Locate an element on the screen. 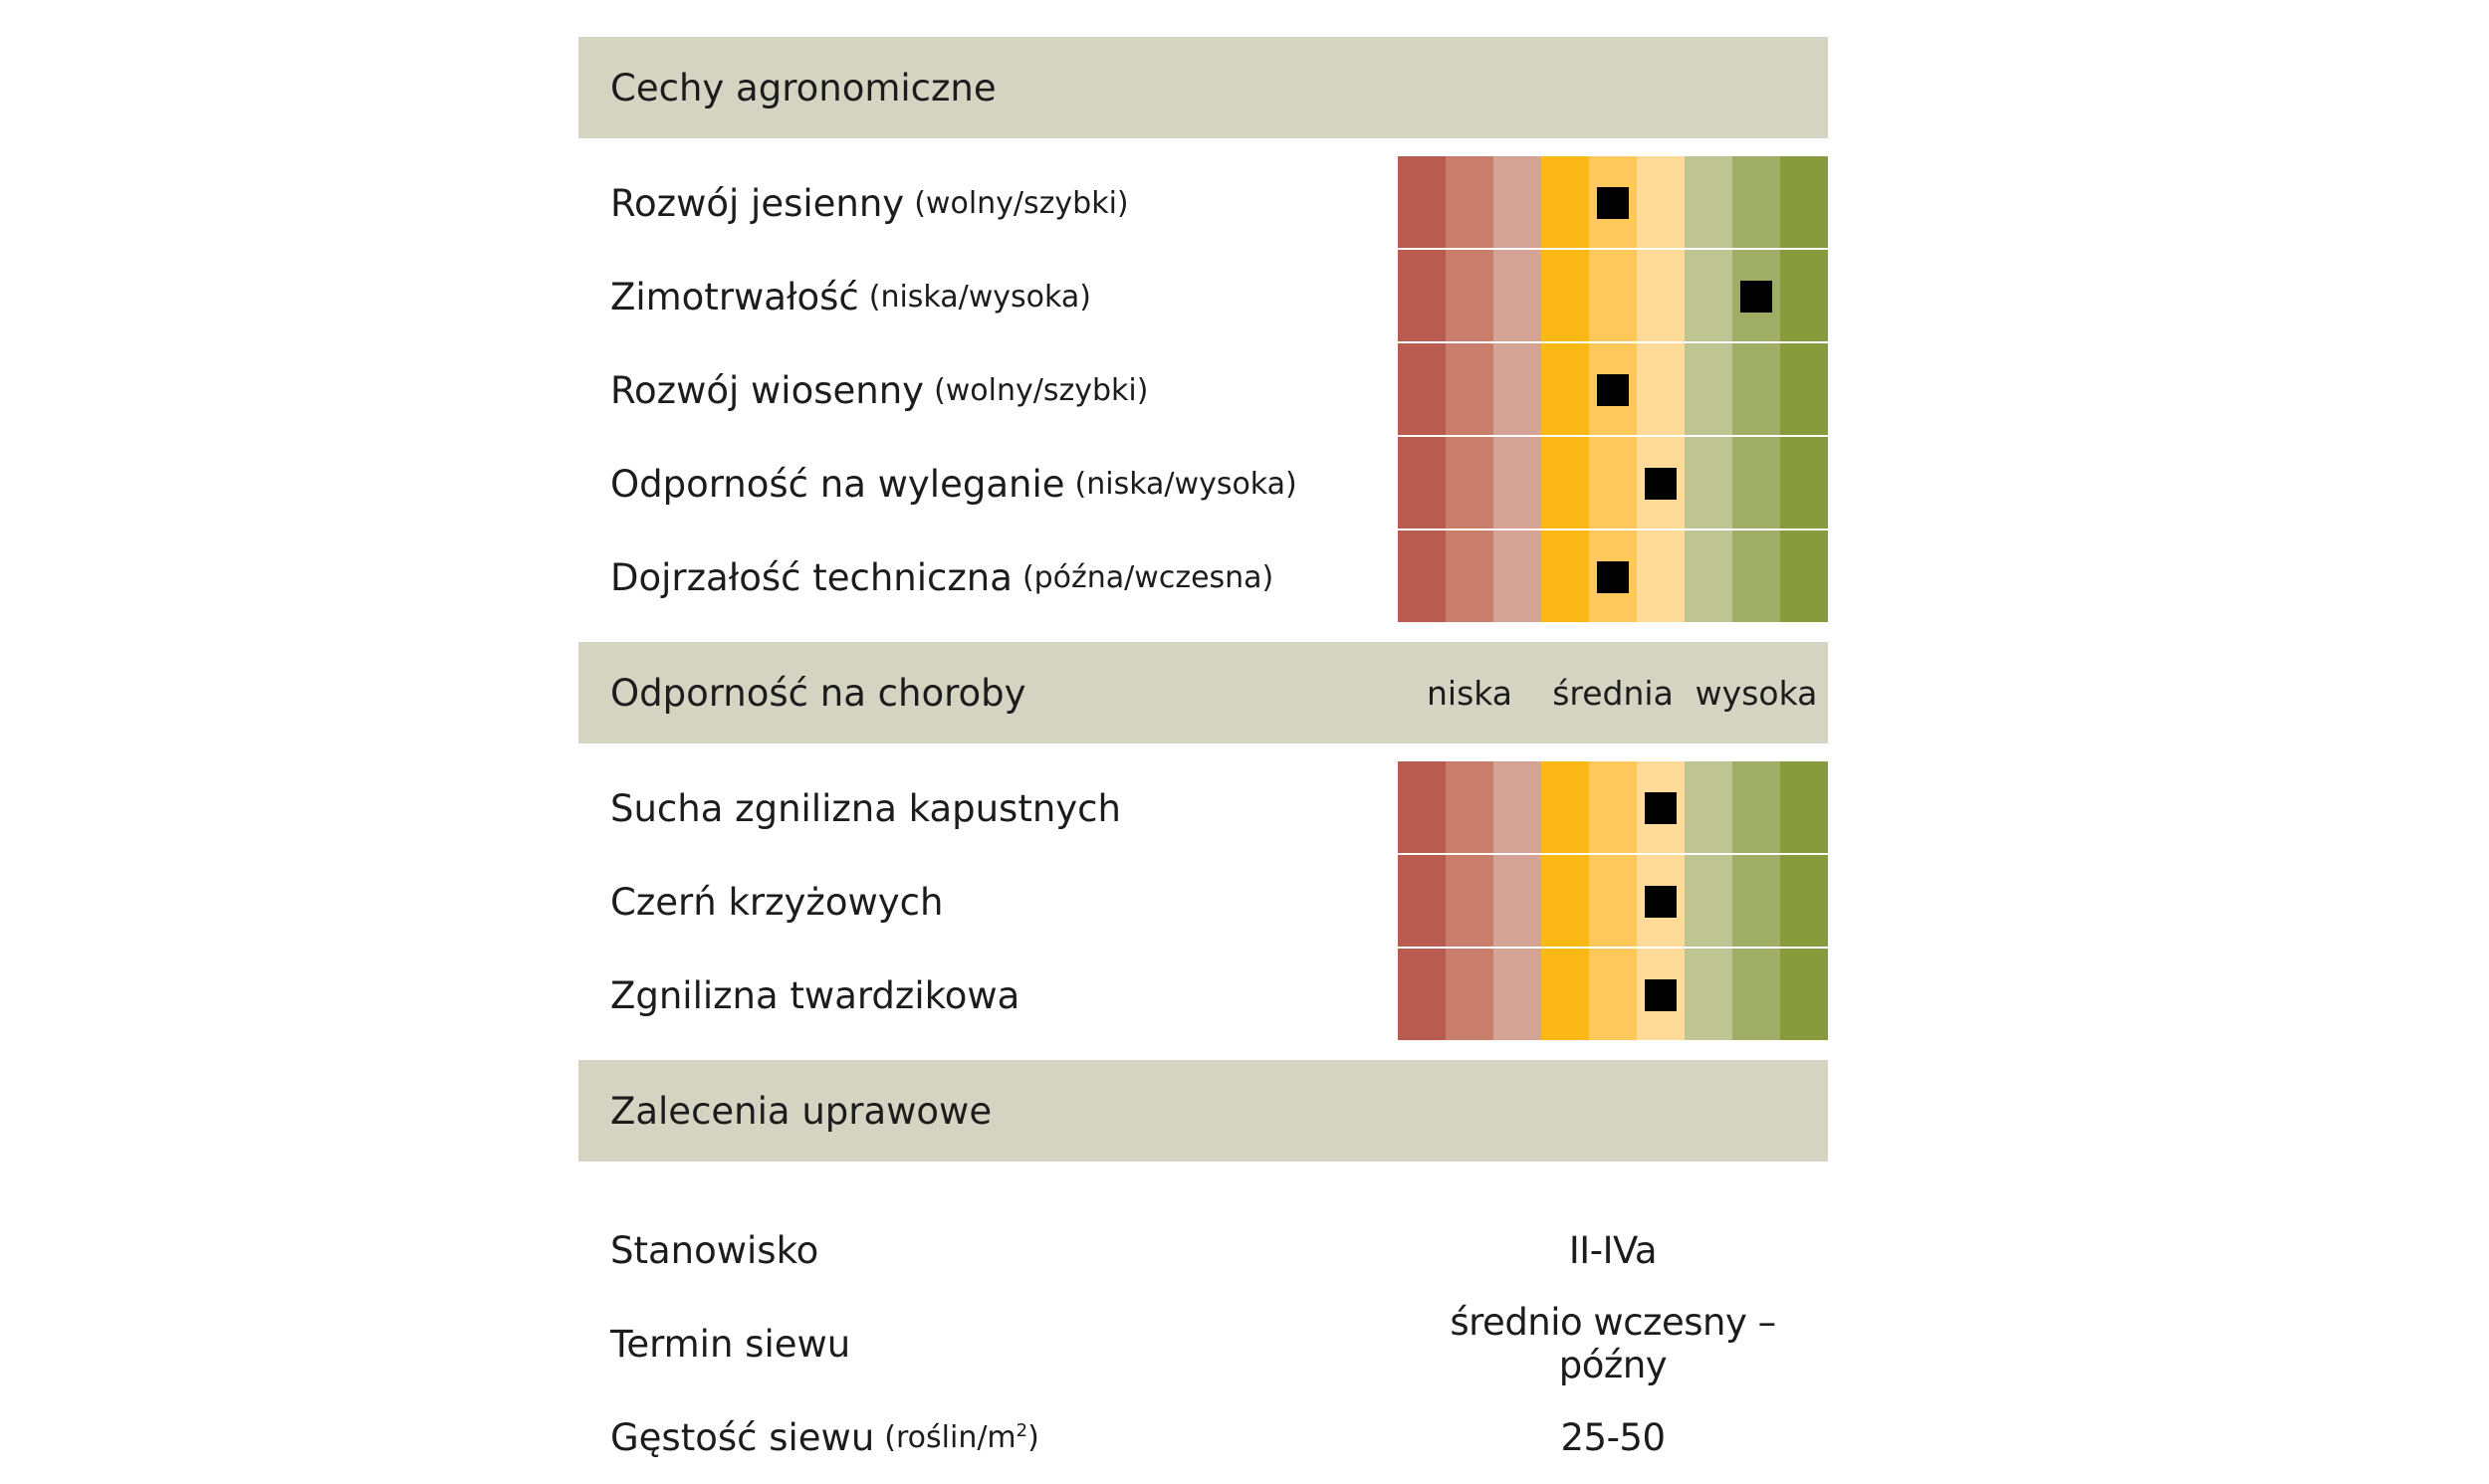  trait-label: Dojrzałość techniczna is located at coordinates (811, 577).